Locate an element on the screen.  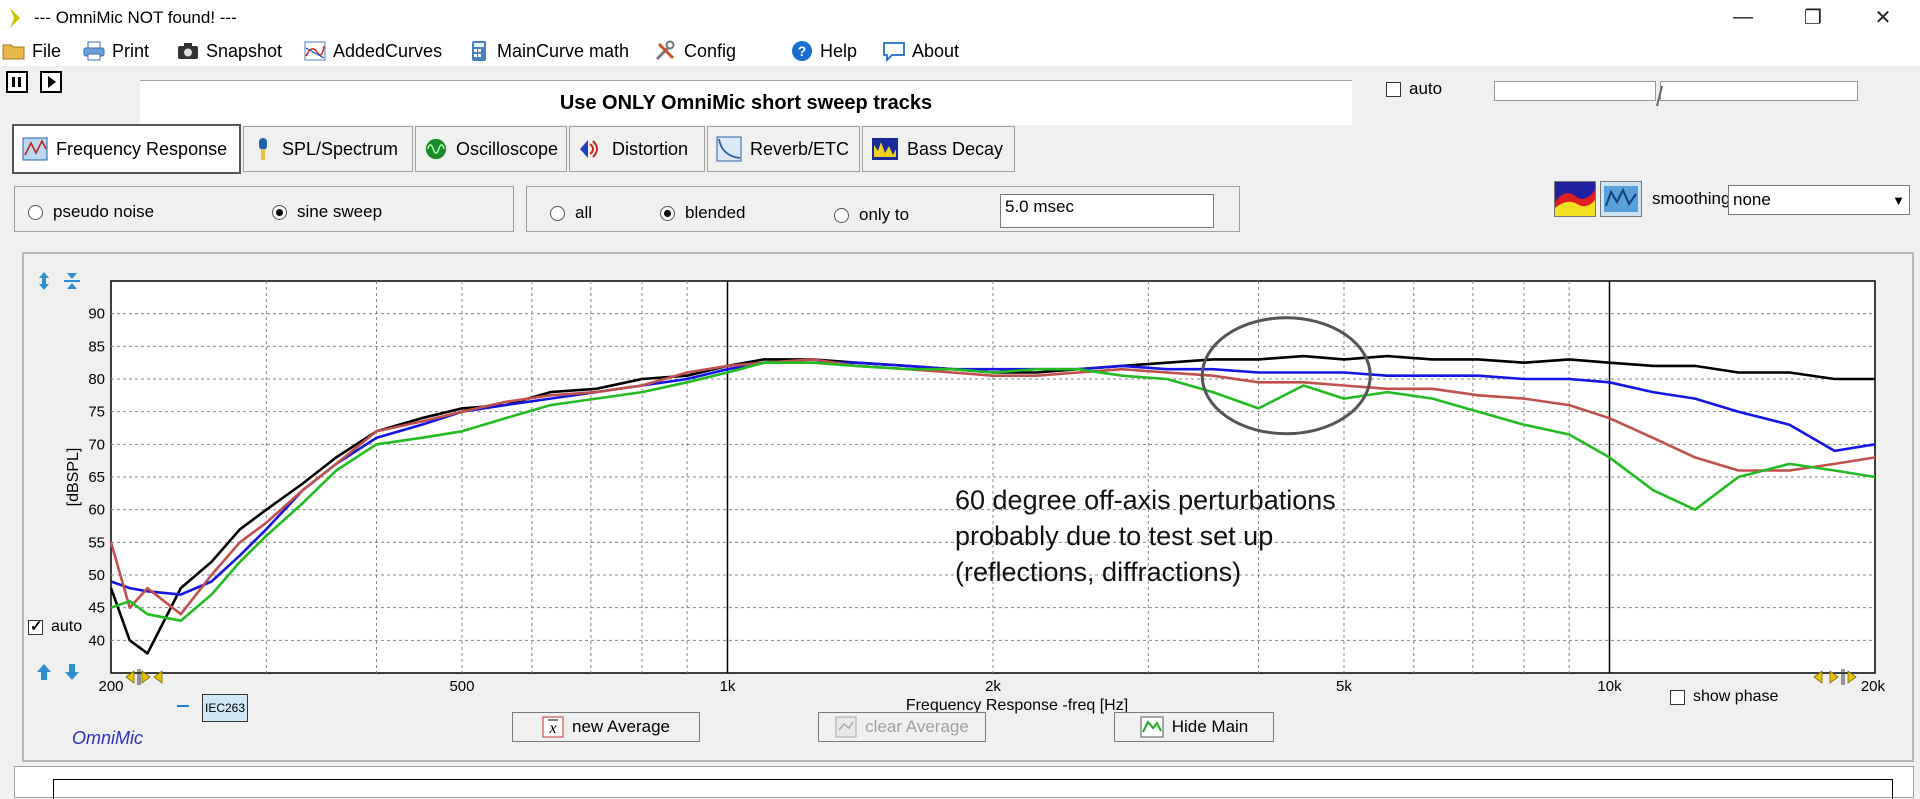
view-button is located at coordinates (1621, 199).